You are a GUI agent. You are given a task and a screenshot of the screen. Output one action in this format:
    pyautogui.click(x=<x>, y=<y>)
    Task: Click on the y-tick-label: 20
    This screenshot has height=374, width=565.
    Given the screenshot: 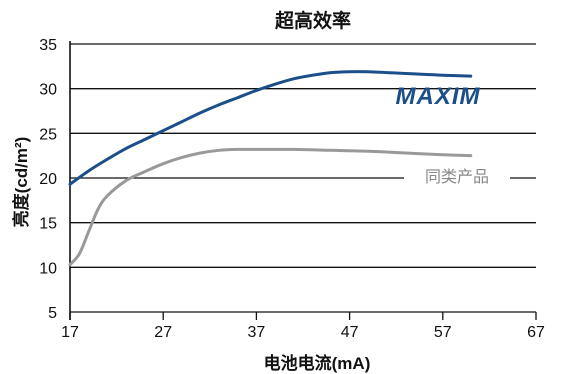 What is the action you would take?
    pyautogui.click(x=48, y=179)
    